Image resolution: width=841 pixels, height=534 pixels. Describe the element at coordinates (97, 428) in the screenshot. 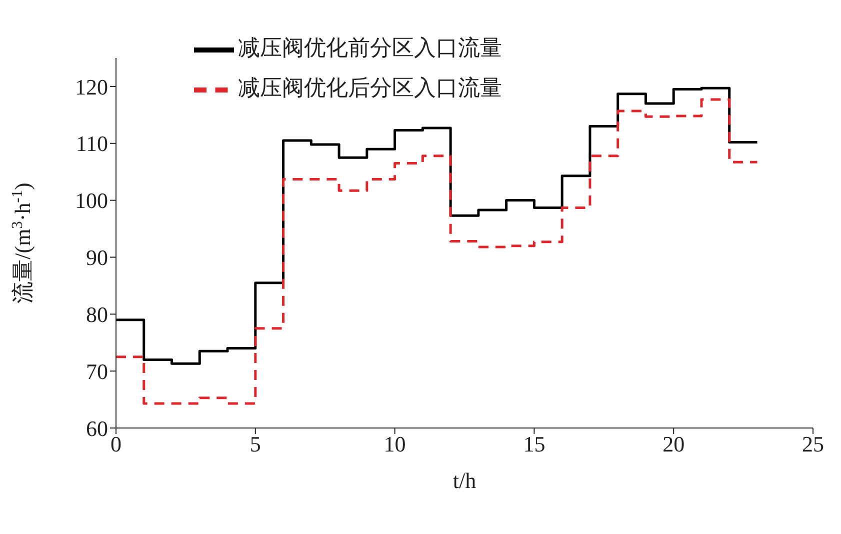

I see `y-tick-label: 60` at that location.